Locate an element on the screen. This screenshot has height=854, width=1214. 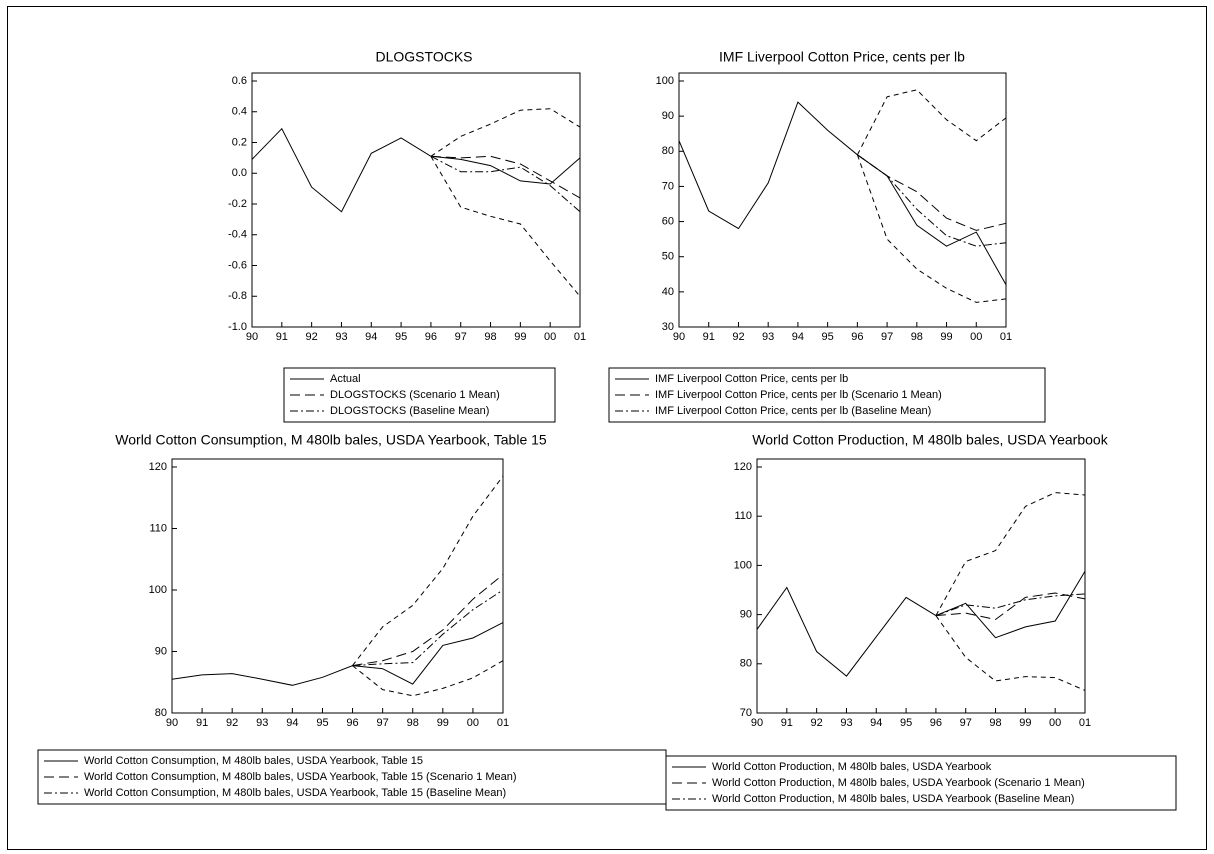
legend-label: DLOGSTOCKS (Baseline Mean) is located at coordinates (409, 411).